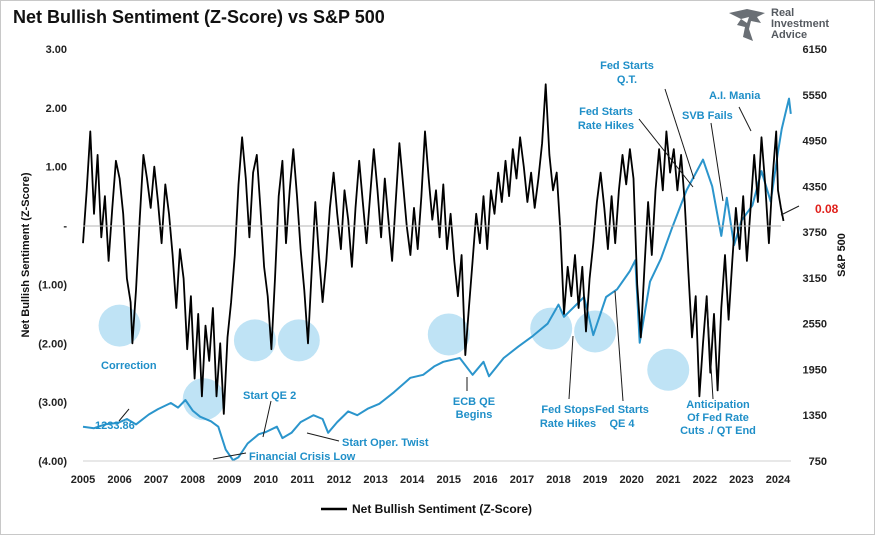 This screenshot has height=535, width=875. What do you see at coordinates (52, 285) in the screenshot?
I see `y-left-tick-label: (1.00)` at bounding box center [52, 285].